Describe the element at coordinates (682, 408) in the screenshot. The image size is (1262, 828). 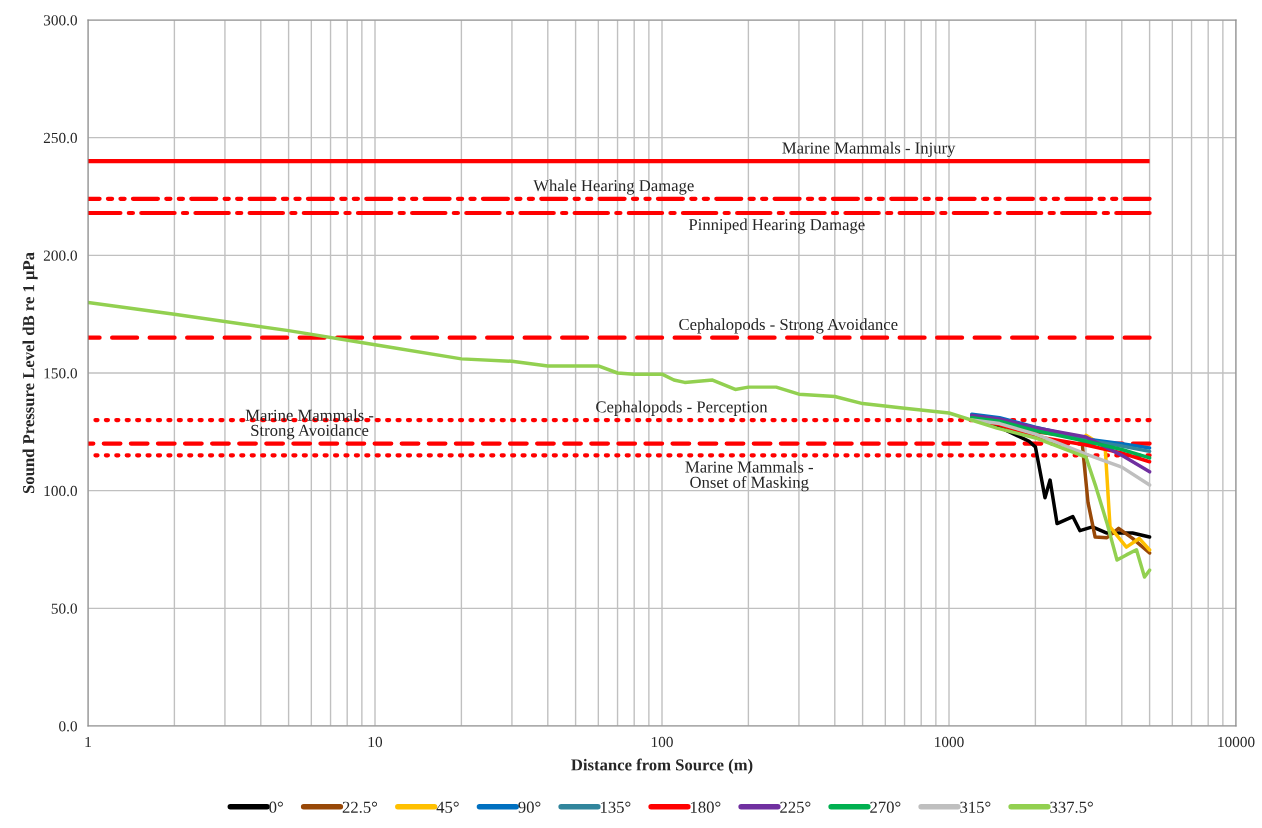
I see `ref-line-label: Cephalopods - Perception` at that location.